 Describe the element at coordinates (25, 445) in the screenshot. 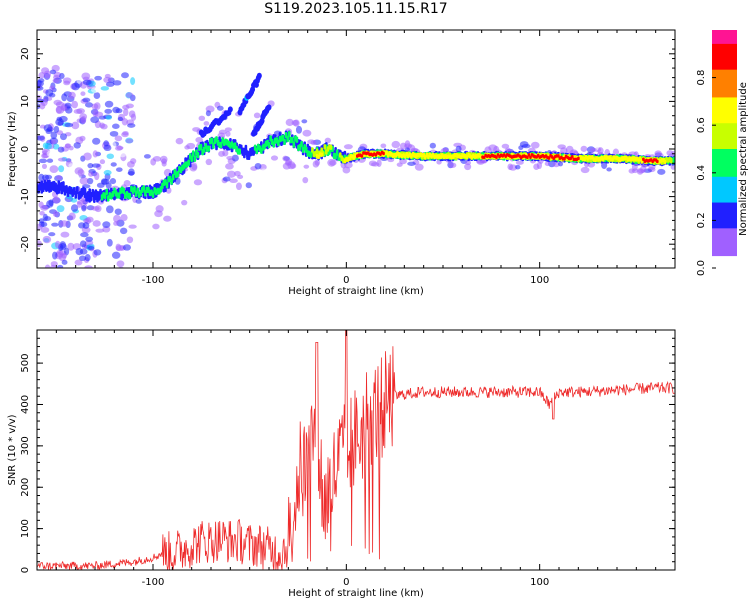

I see `snr-y-tick-label: 300` at that location.